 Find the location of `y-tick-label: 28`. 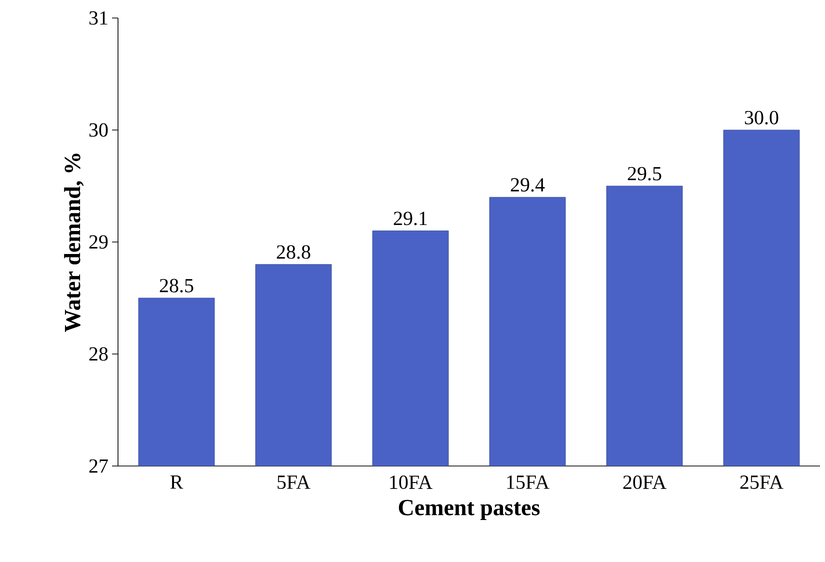

y-tick-label: 28 is located at coordinates (98, 354).